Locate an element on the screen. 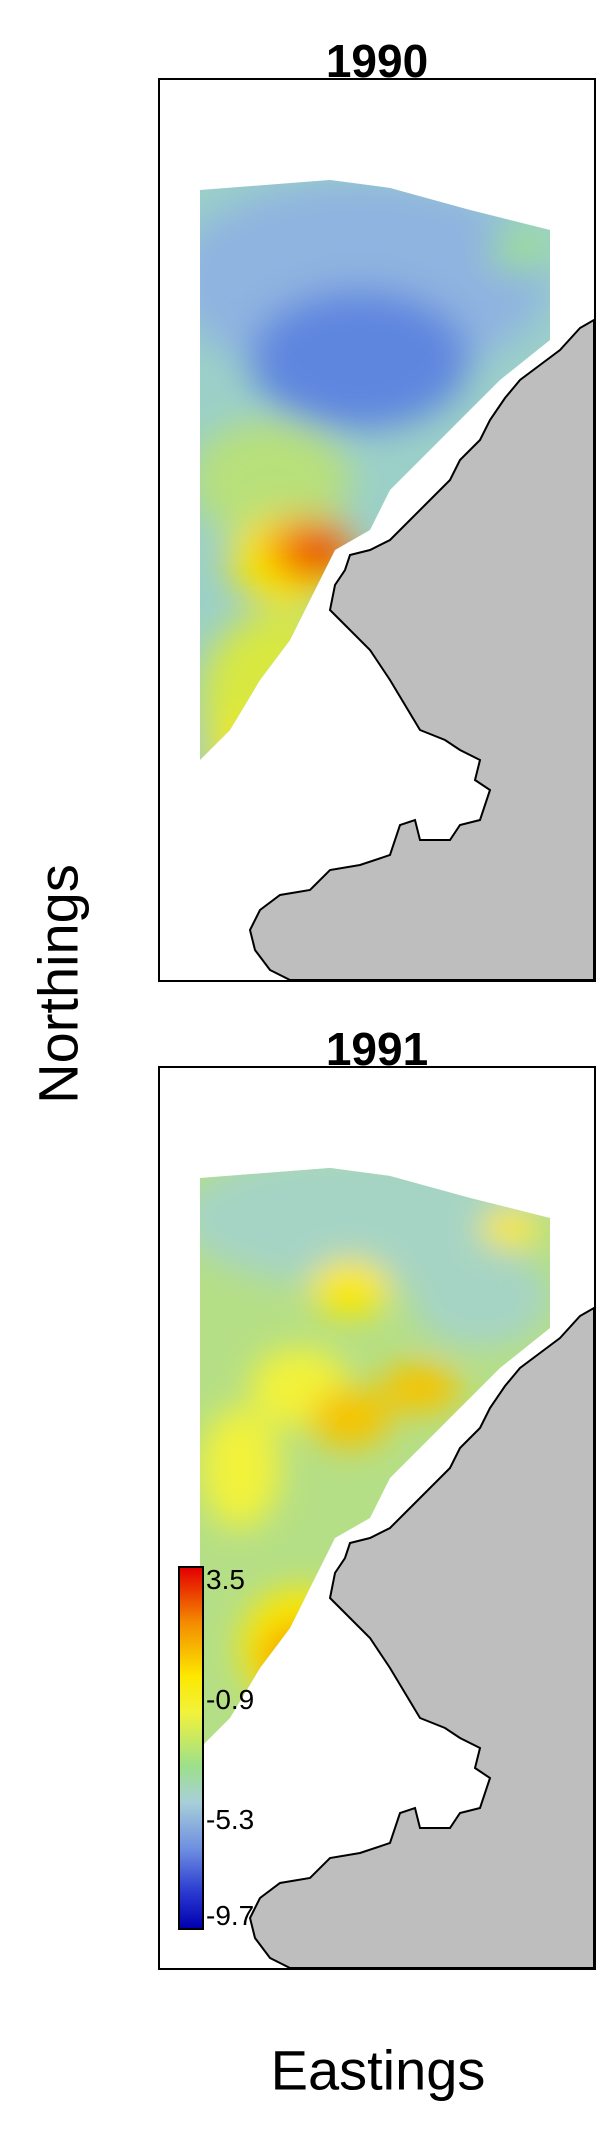  panel-title-1991: 1991 is located at coordinates (377, 1049).